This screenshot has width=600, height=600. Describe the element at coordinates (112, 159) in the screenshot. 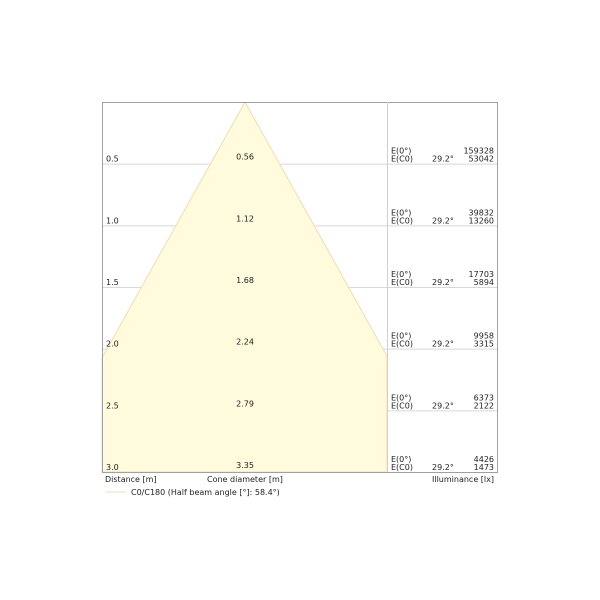

I see `distance-label: 0.5` at that location.